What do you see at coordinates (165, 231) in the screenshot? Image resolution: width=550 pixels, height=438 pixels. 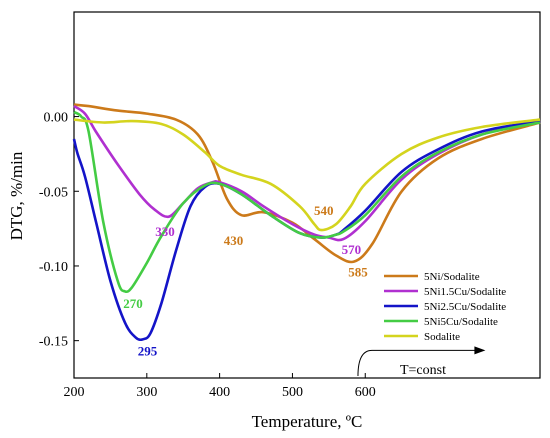 I see `peak-label-330: 330` at bounding box center [165, 231].